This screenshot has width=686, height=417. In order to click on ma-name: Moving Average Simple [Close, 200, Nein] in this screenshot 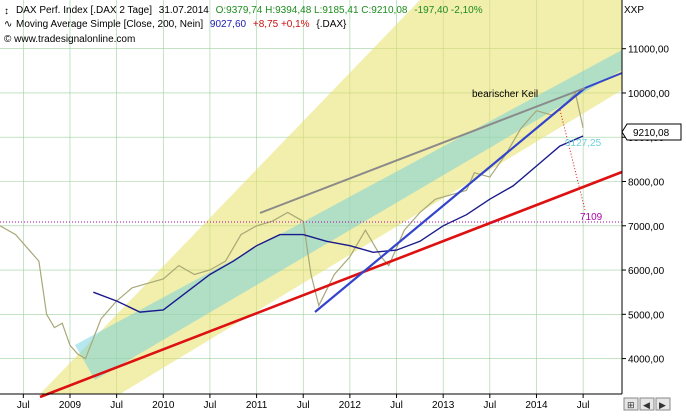, I will do `click(109, 24)`.